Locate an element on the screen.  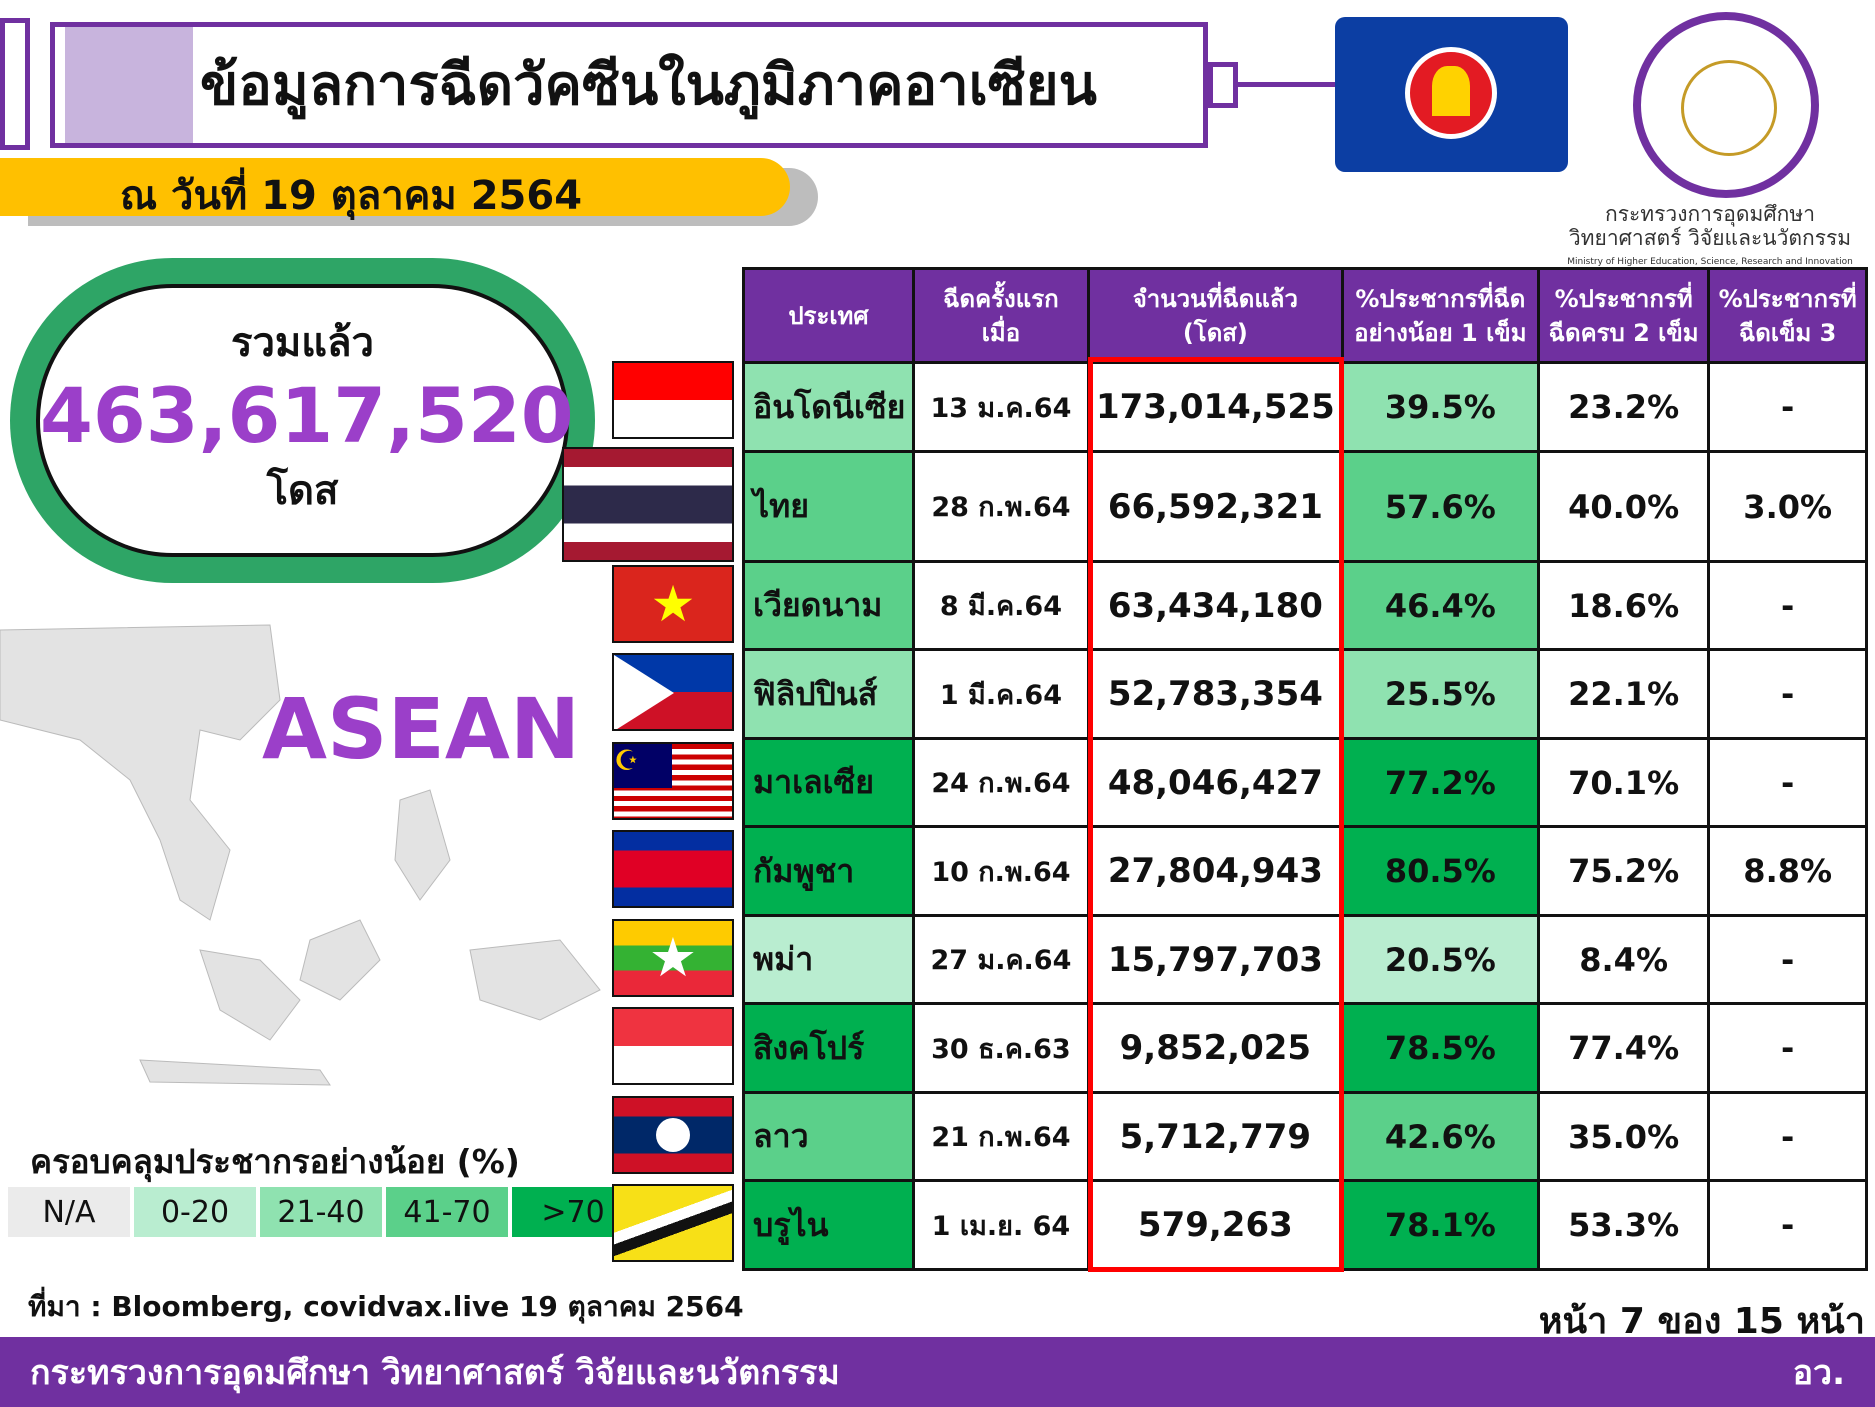
table-row: ไทย 28 ก.พ.64 66,592,321 57.6% 40.0% 3.0% is located at coordinates (1305, 506).